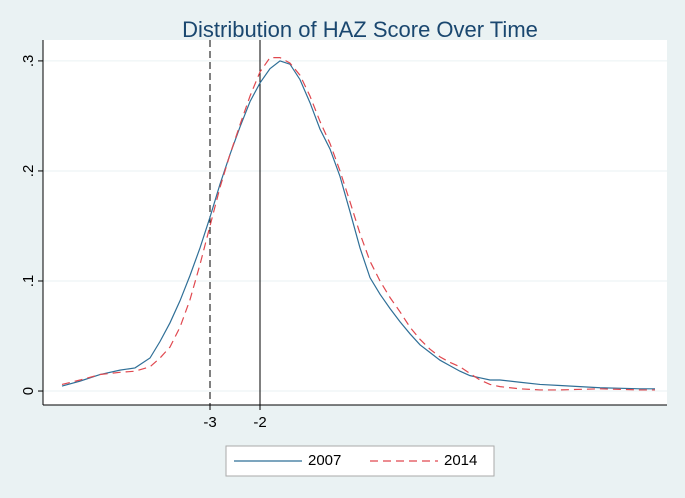 The height and width of the screenshot is (498, 685). I want to click on x-tick-label: -3, so click(209, 422).